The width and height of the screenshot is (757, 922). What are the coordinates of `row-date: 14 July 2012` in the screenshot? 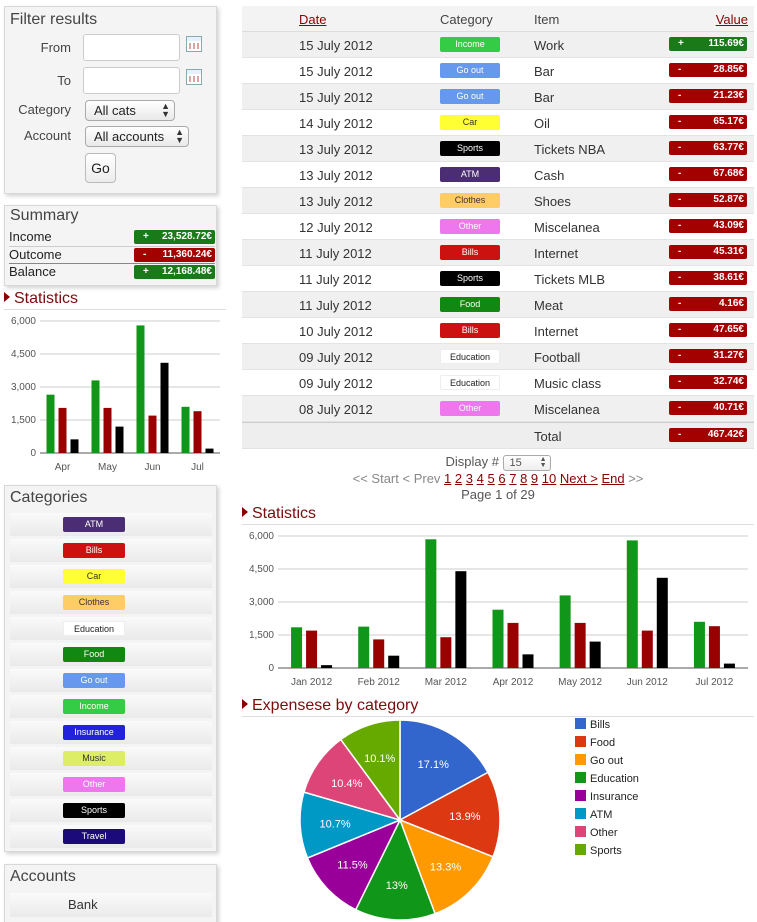 It's located at (336, 123).